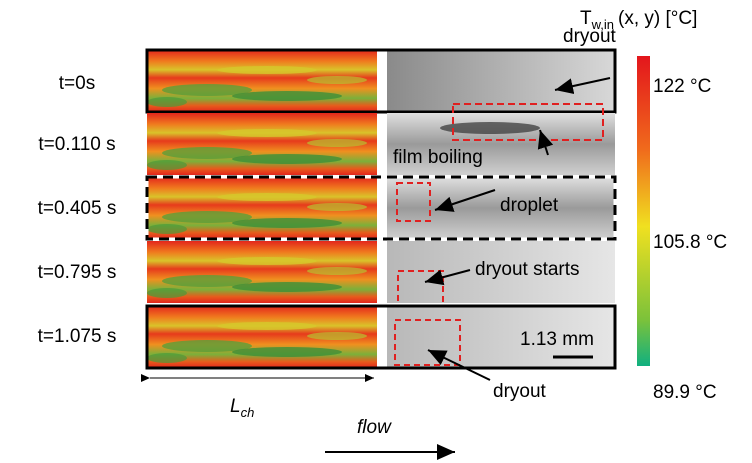 Image resolution: width=752 pixels, height=463 pixels. Describe the element at coordinates (529, 205) in the screenshot. I see `annotation: droplet` at that location.